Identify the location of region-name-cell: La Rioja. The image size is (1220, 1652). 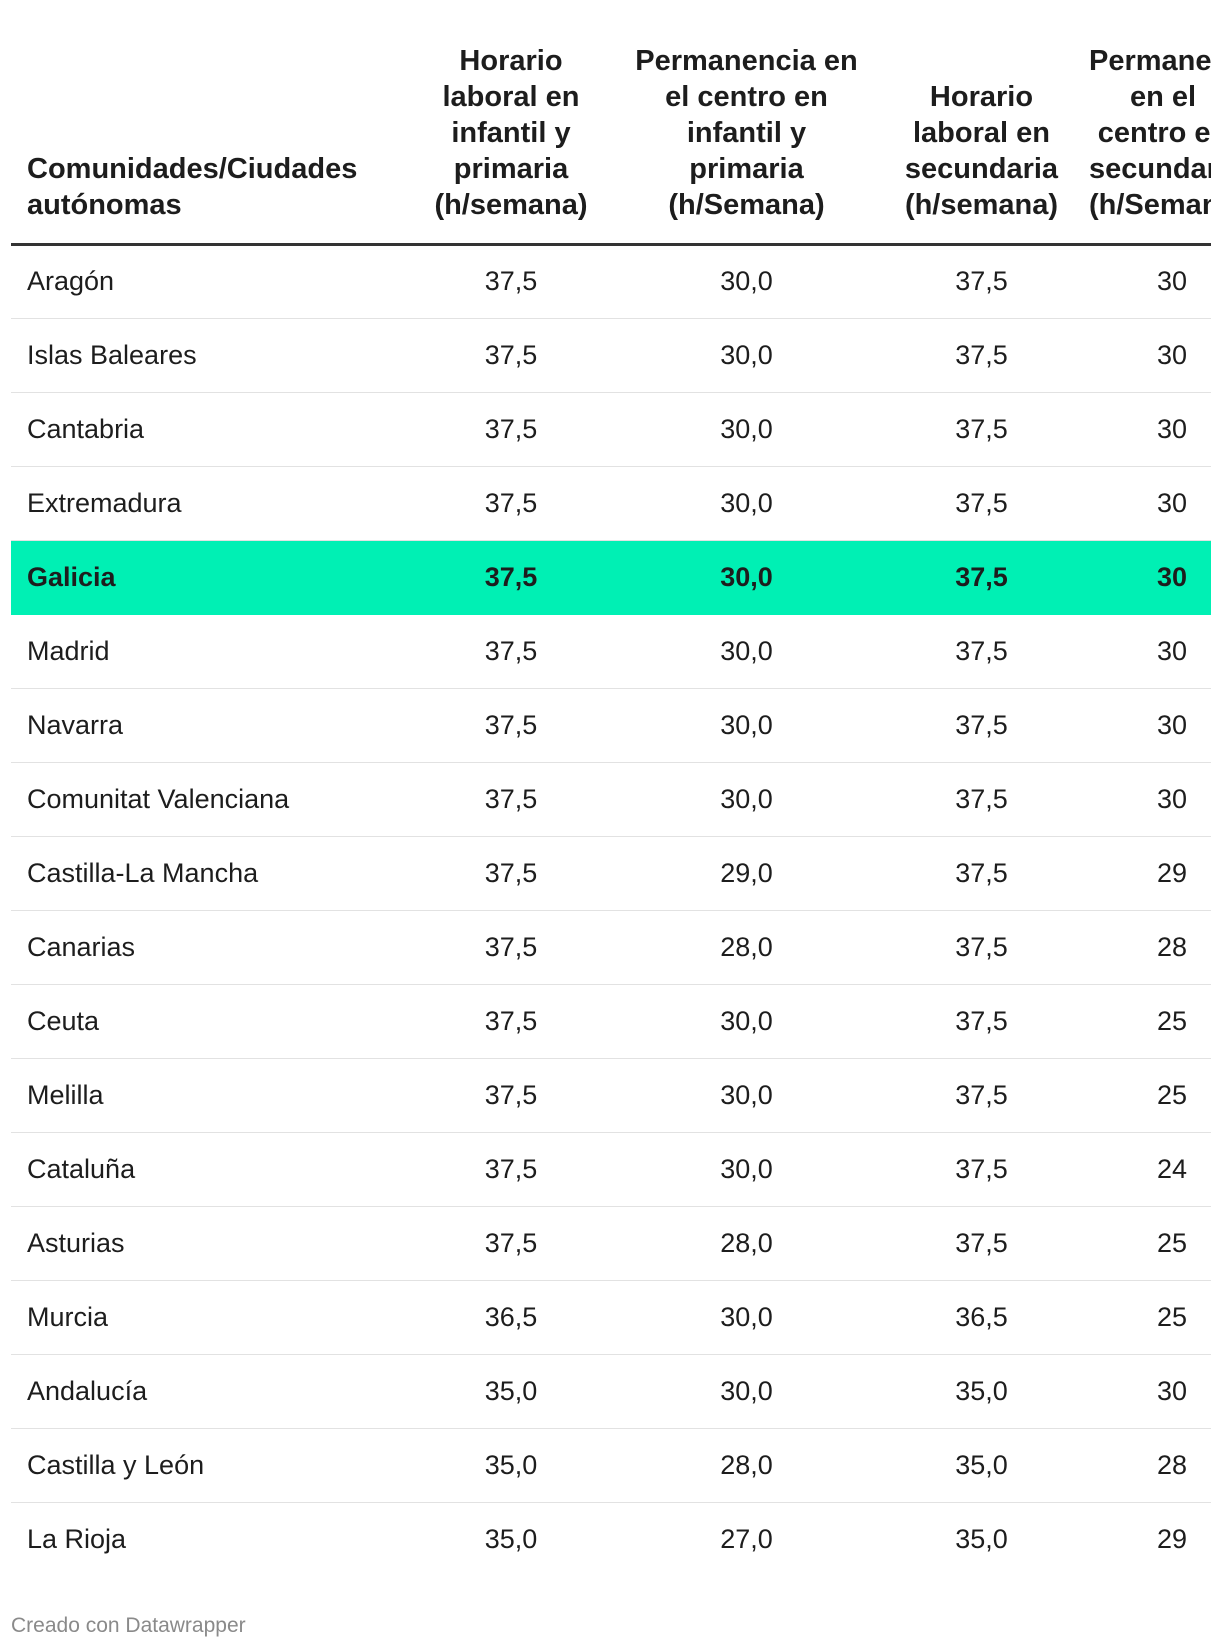
(77, 1538).